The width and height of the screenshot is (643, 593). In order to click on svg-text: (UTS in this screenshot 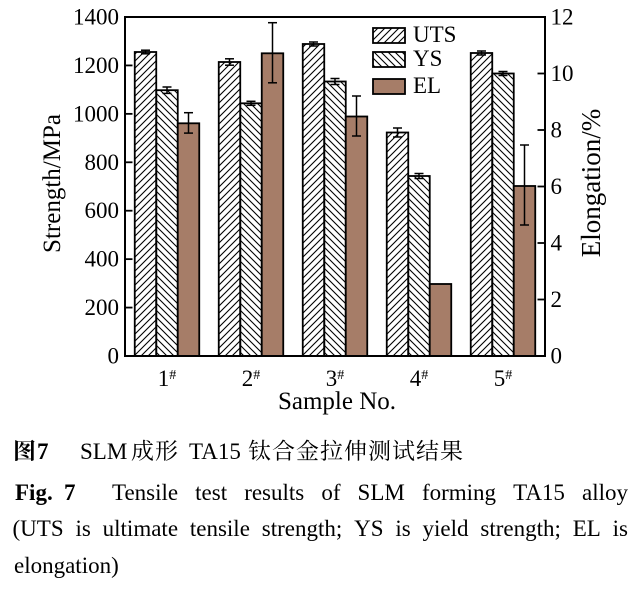, I will do `click(38, 528)`.